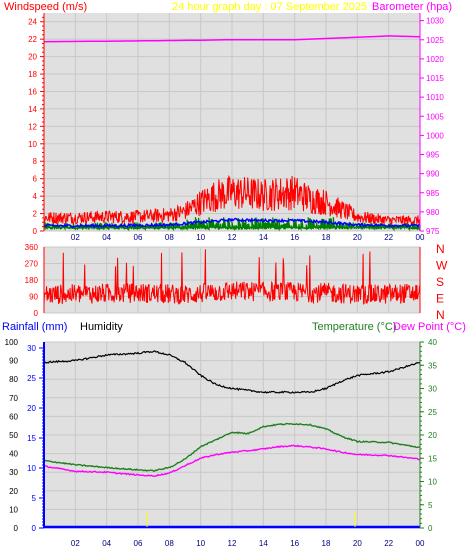 This screenshot has width=466, height=555. I want to click on wind-direction-line, so click(232, 277).